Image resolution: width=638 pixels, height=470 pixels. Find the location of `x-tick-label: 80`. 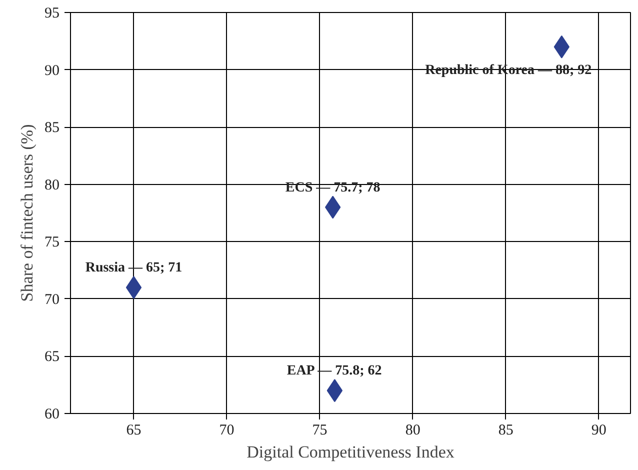

x-tick-label: 80 is located at coordinates (412, 430).